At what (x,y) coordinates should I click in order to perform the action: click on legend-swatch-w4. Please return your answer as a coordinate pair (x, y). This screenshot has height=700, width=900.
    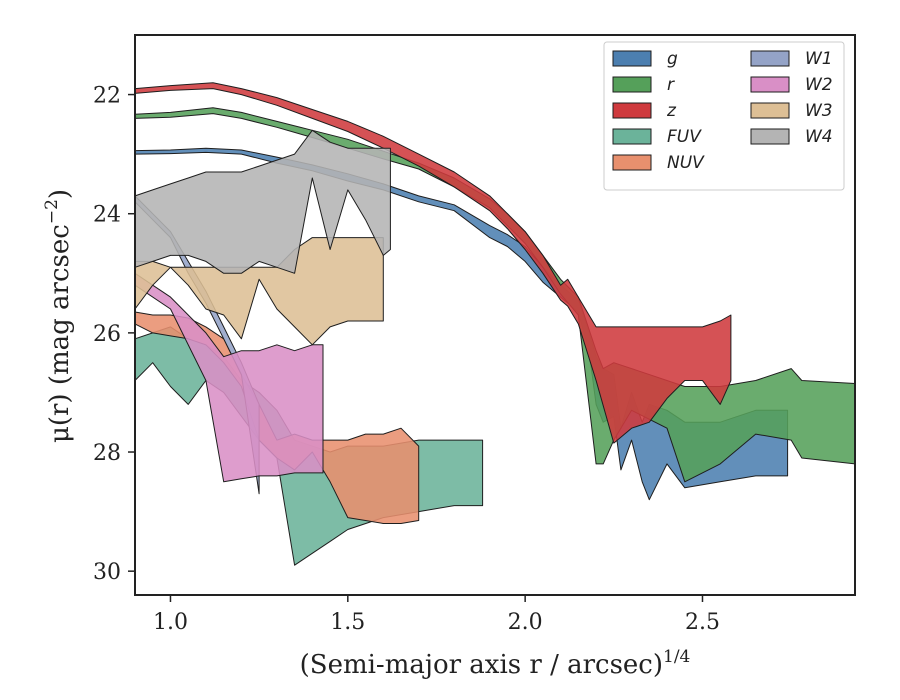
    Looking at the image, I should click on (770, 136).